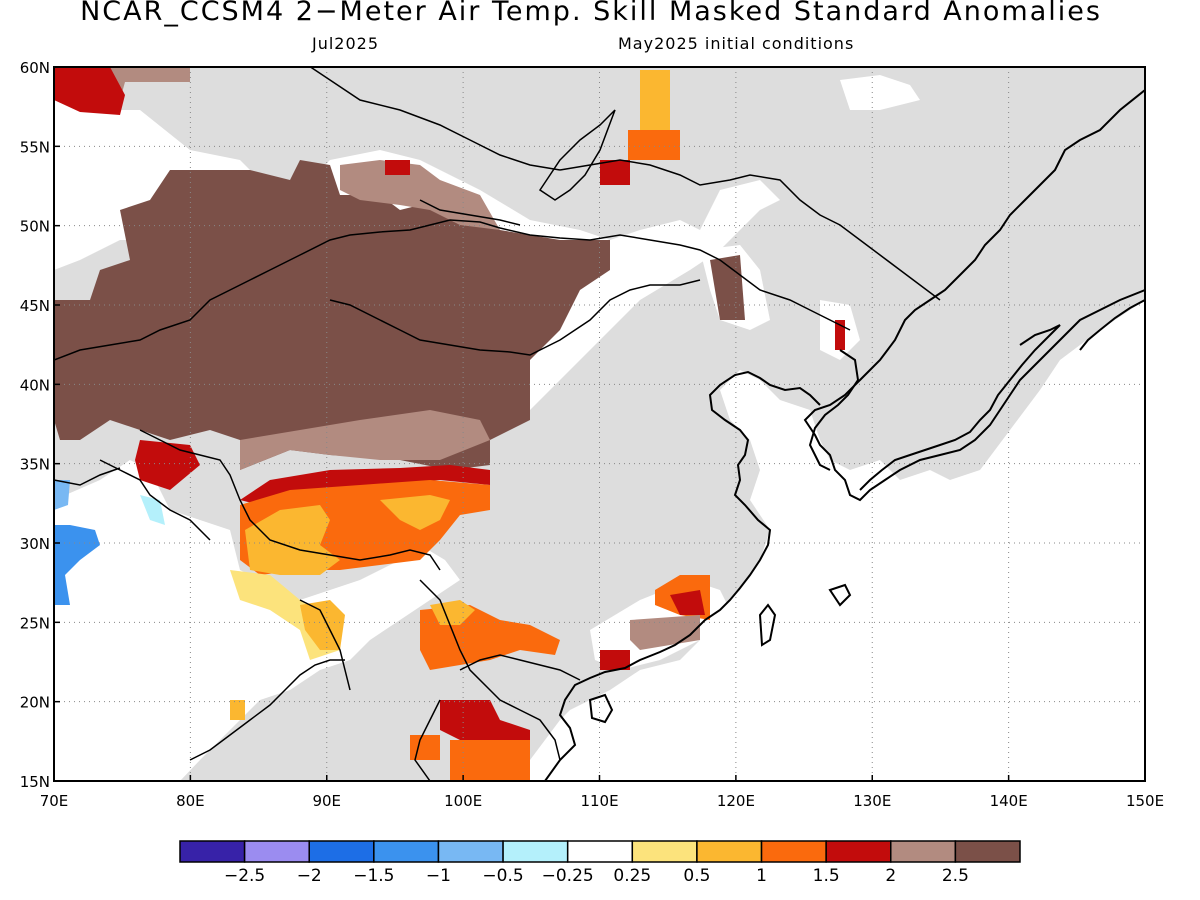  What do you see at coordinates (872, 801) in the screenshot?
I see `lon-tick-label: 130E` at bounding box center [872, 801].